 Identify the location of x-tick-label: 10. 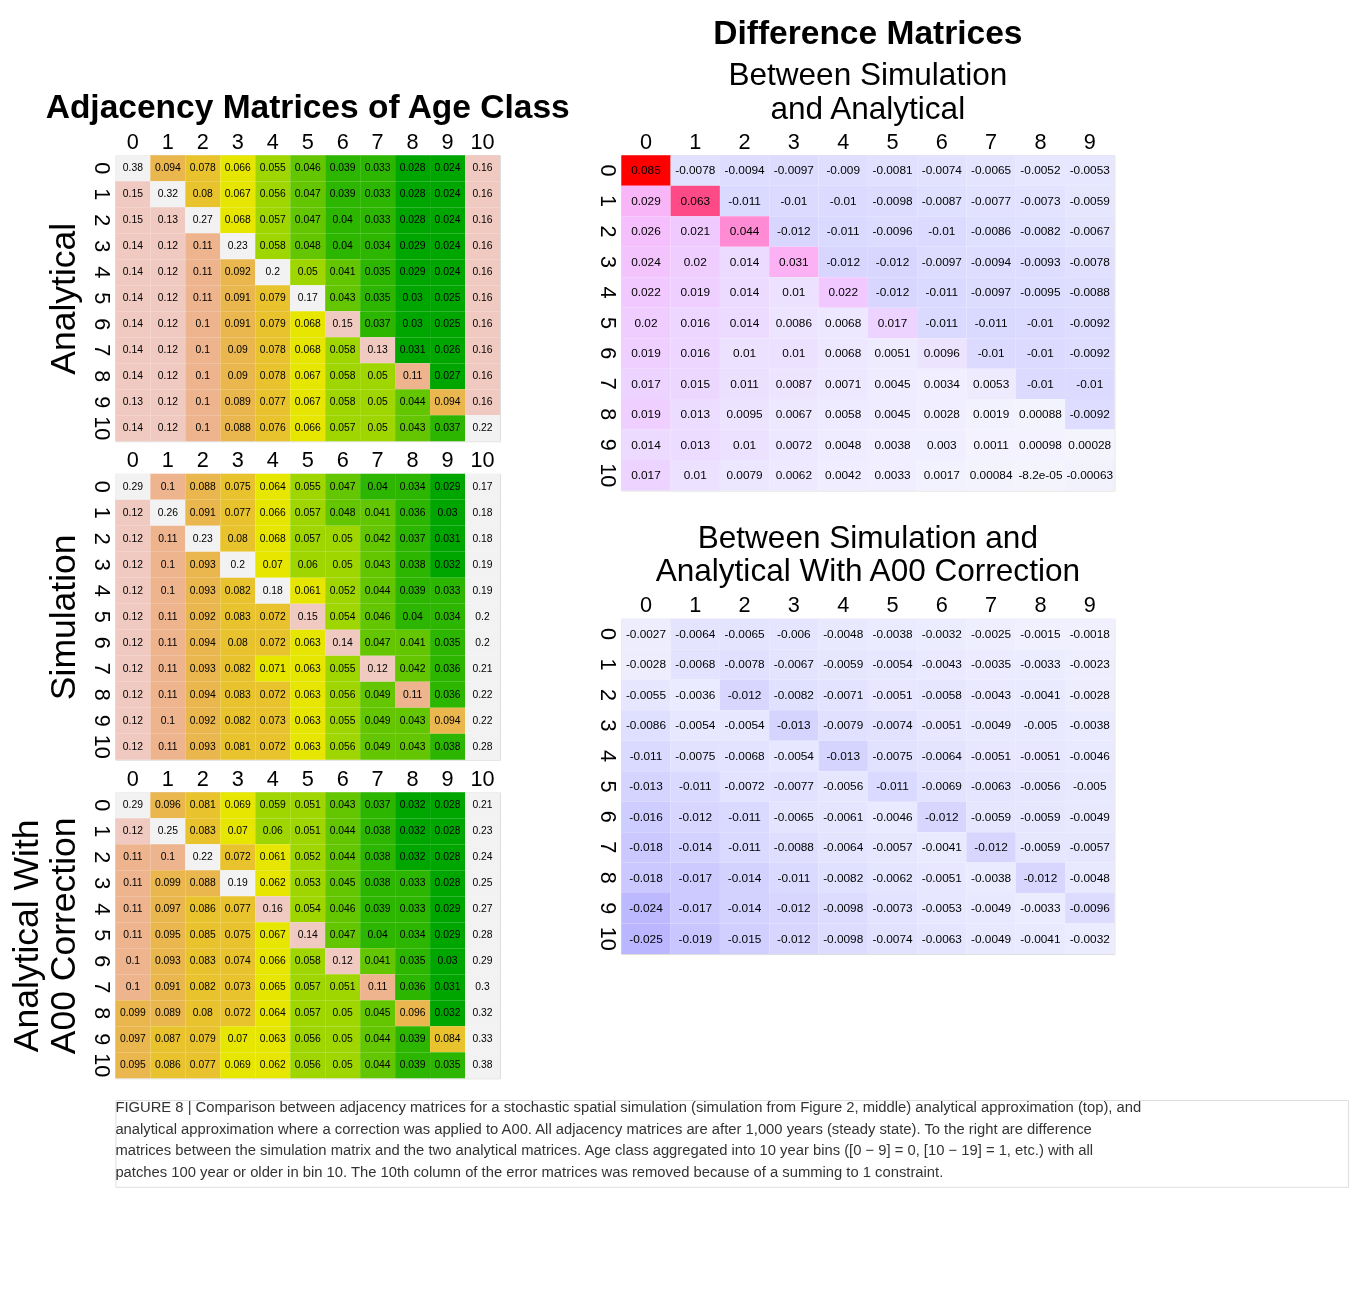
(482, 778).